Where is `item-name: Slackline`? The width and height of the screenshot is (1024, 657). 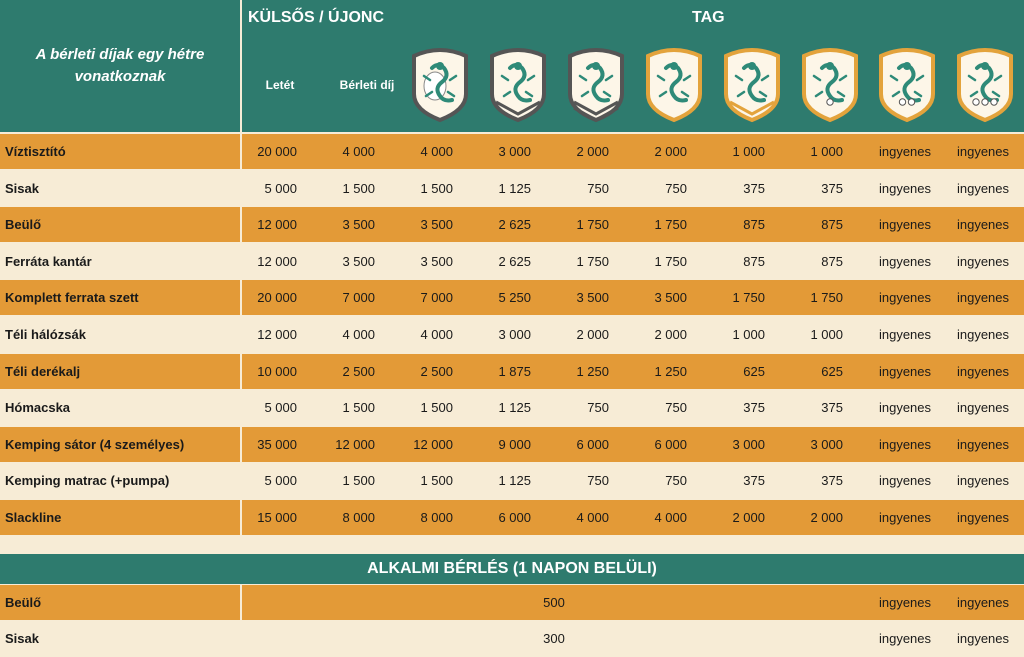 item-name: Slackline is located at coordinates (33, 517).